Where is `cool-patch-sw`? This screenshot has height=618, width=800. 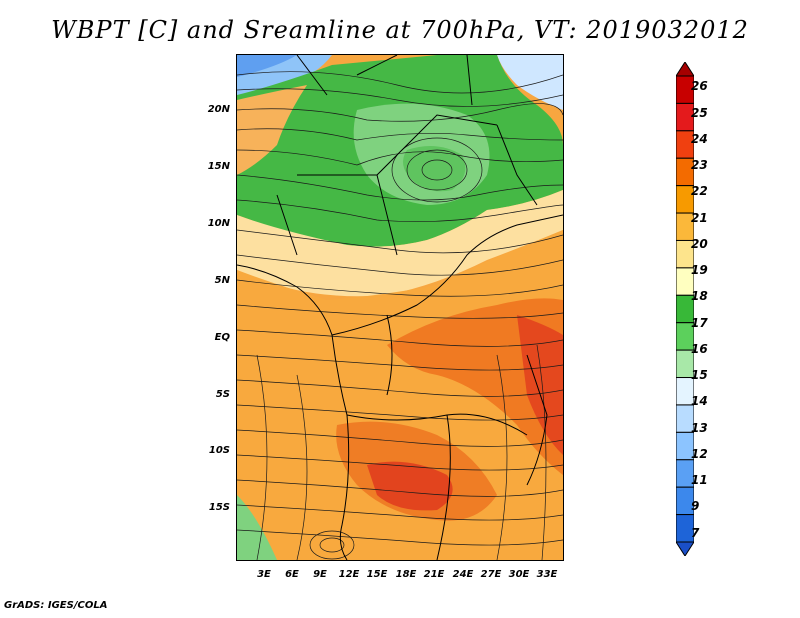 cool-patch-sw is located at coordinates (257, 527).